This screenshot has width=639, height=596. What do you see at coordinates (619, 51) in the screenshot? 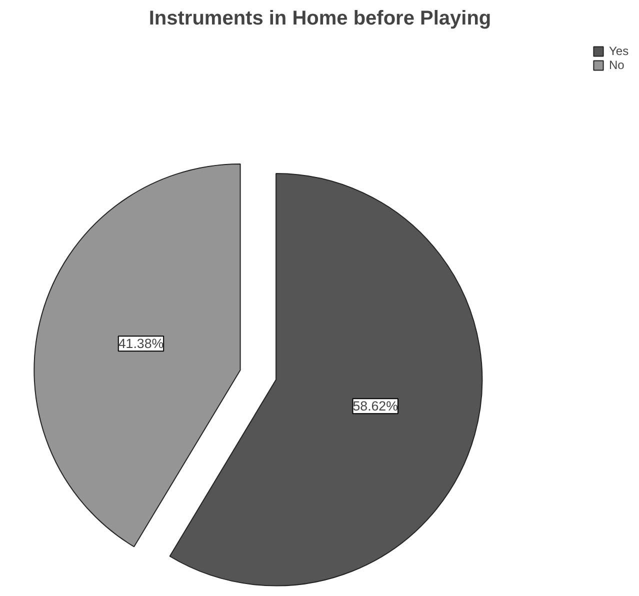
I see `legend-label: Yes` at bounding box center [619, 51].